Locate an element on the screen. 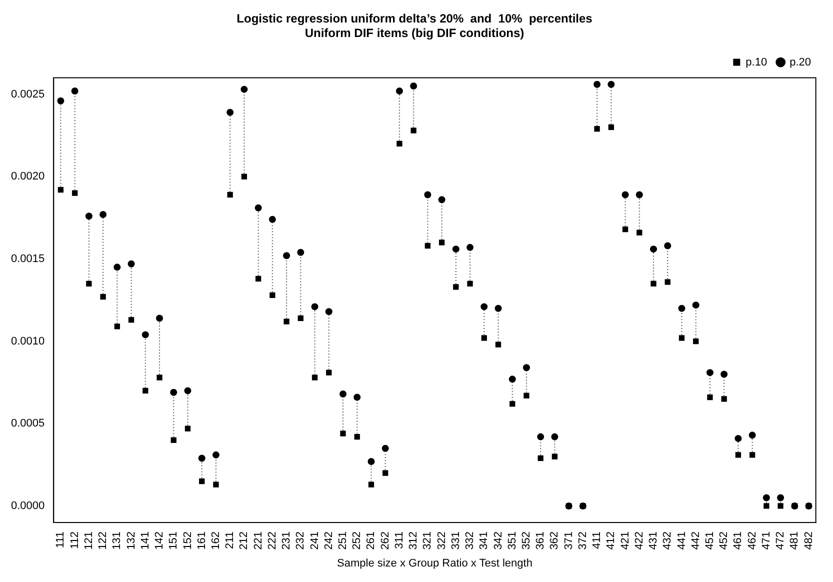 The height and width of the screenshot is (582, 833). x-tick-label: 321 is located at coordinates (428, 540).